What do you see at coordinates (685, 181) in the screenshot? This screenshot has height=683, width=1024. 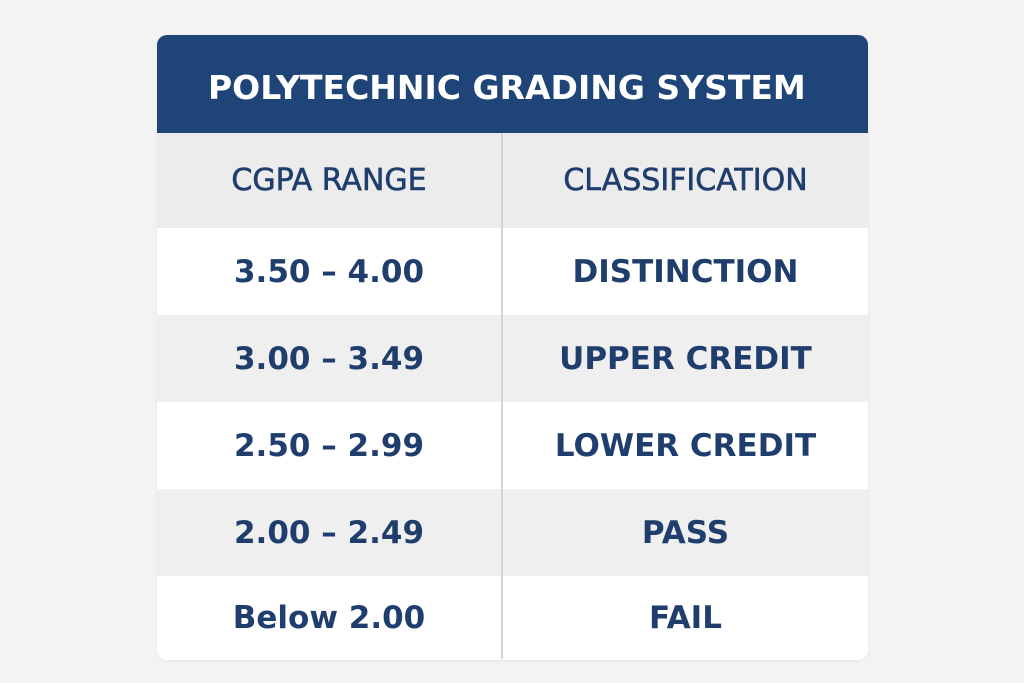 I see `column-header: CLASSIFICATION` at bounding box center [685, 181].